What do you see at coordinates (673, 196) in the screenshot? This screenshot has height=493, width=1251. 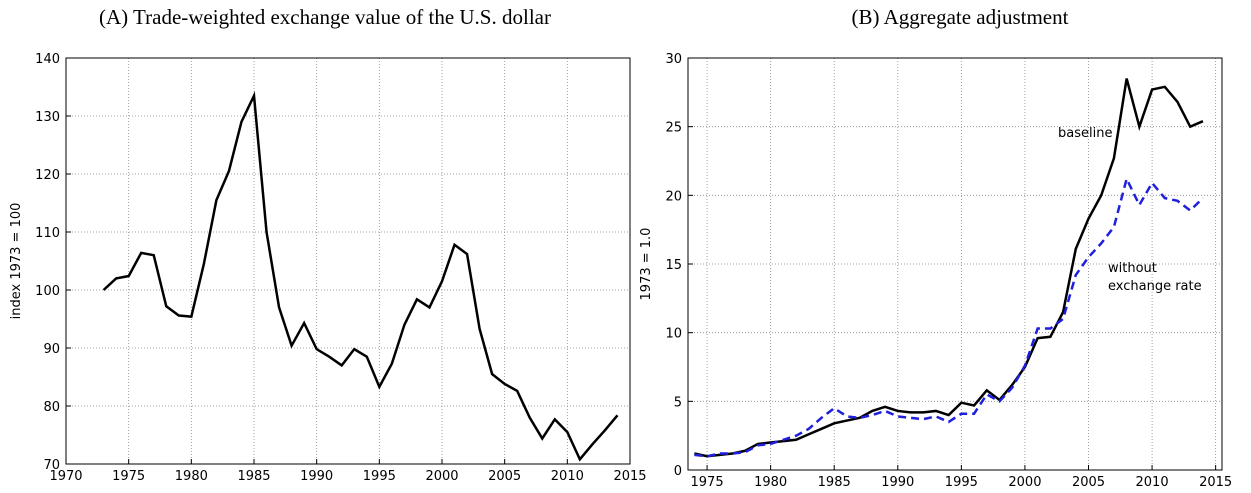 I see `y-tick-label: 20` at bounding box center [673, 196].